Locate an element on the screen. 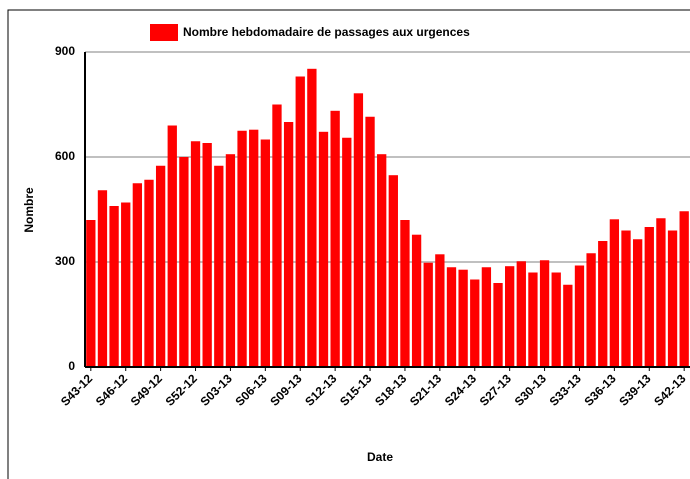  x-tick-label: S52-12 is located at coordinates (181, 389).